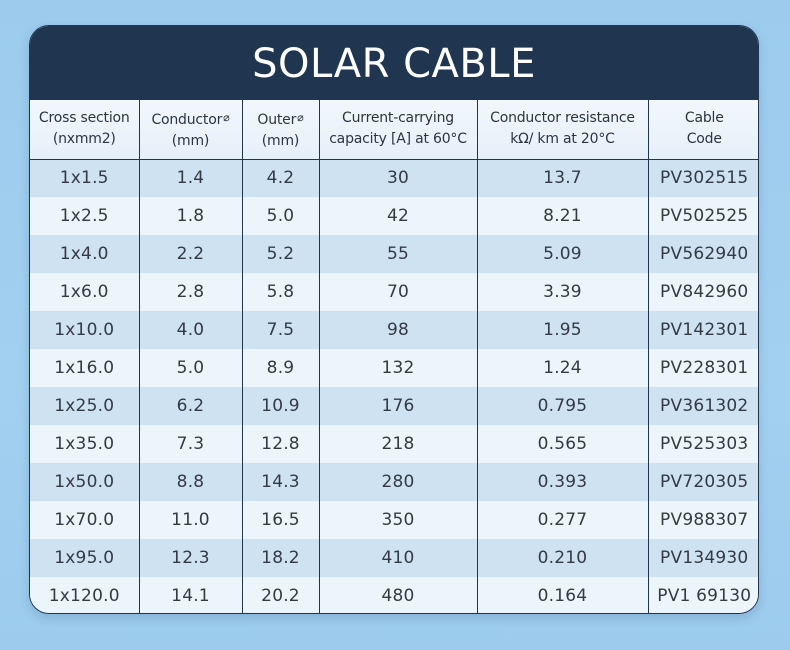  Describe the element at coordinates (703, 292) in the screenshot. I see `cell-code: PV842960` at that location.